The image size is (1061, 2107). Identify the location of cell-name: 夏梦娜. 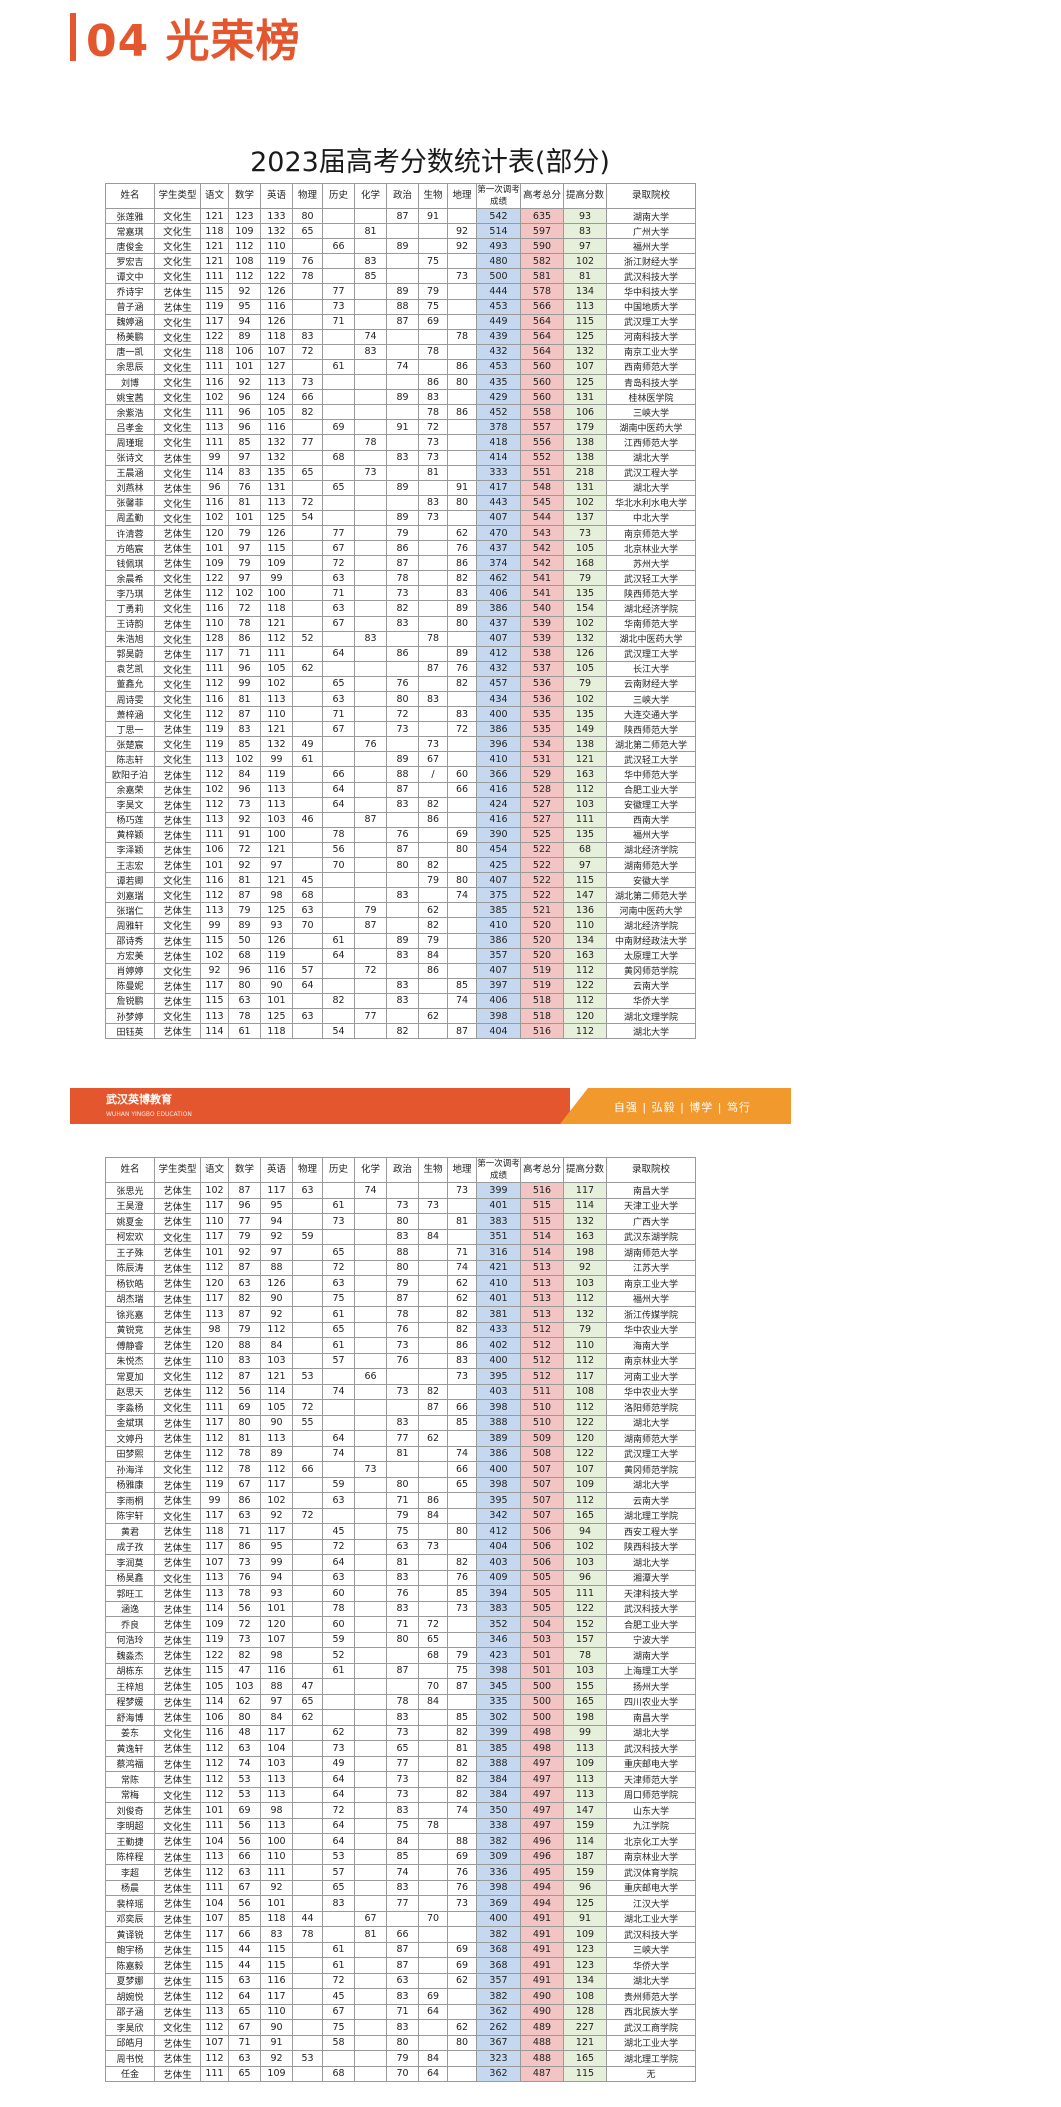
(130, 1980).